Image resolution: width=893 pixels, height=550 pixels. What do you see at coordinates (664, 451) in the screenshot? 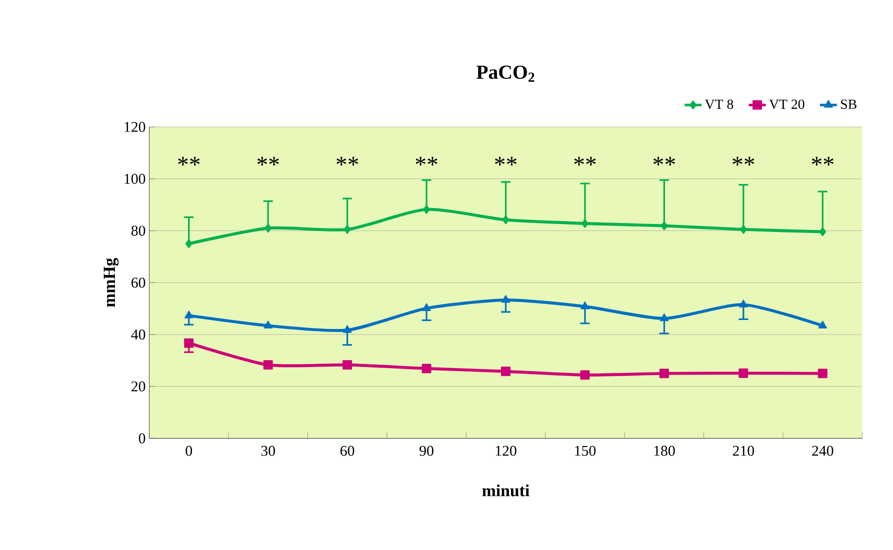
I see `x-tick-label: 180` at bounding box center [664, 451].